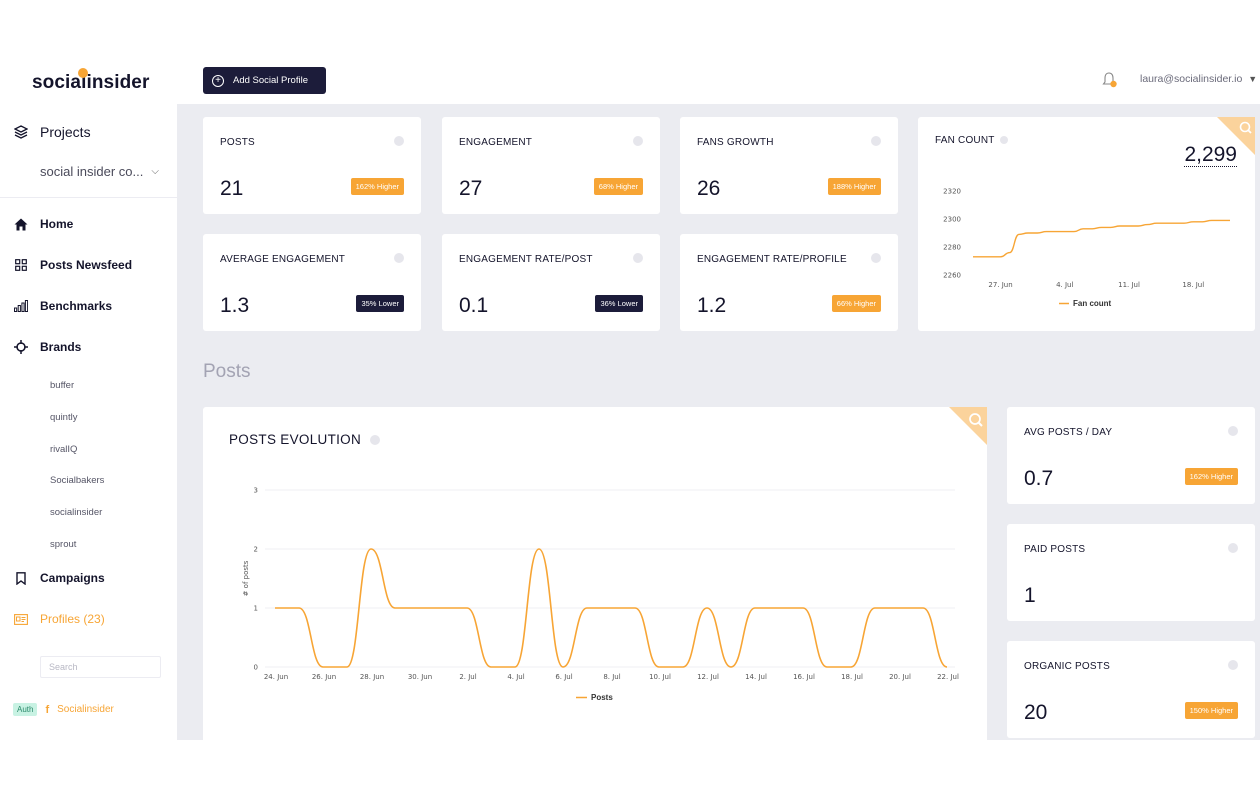  What do you see at coordinates (735, 142) in the screenshot?
I see `kpi-label: FANS GROWTH` at bounding box center [735, 142].